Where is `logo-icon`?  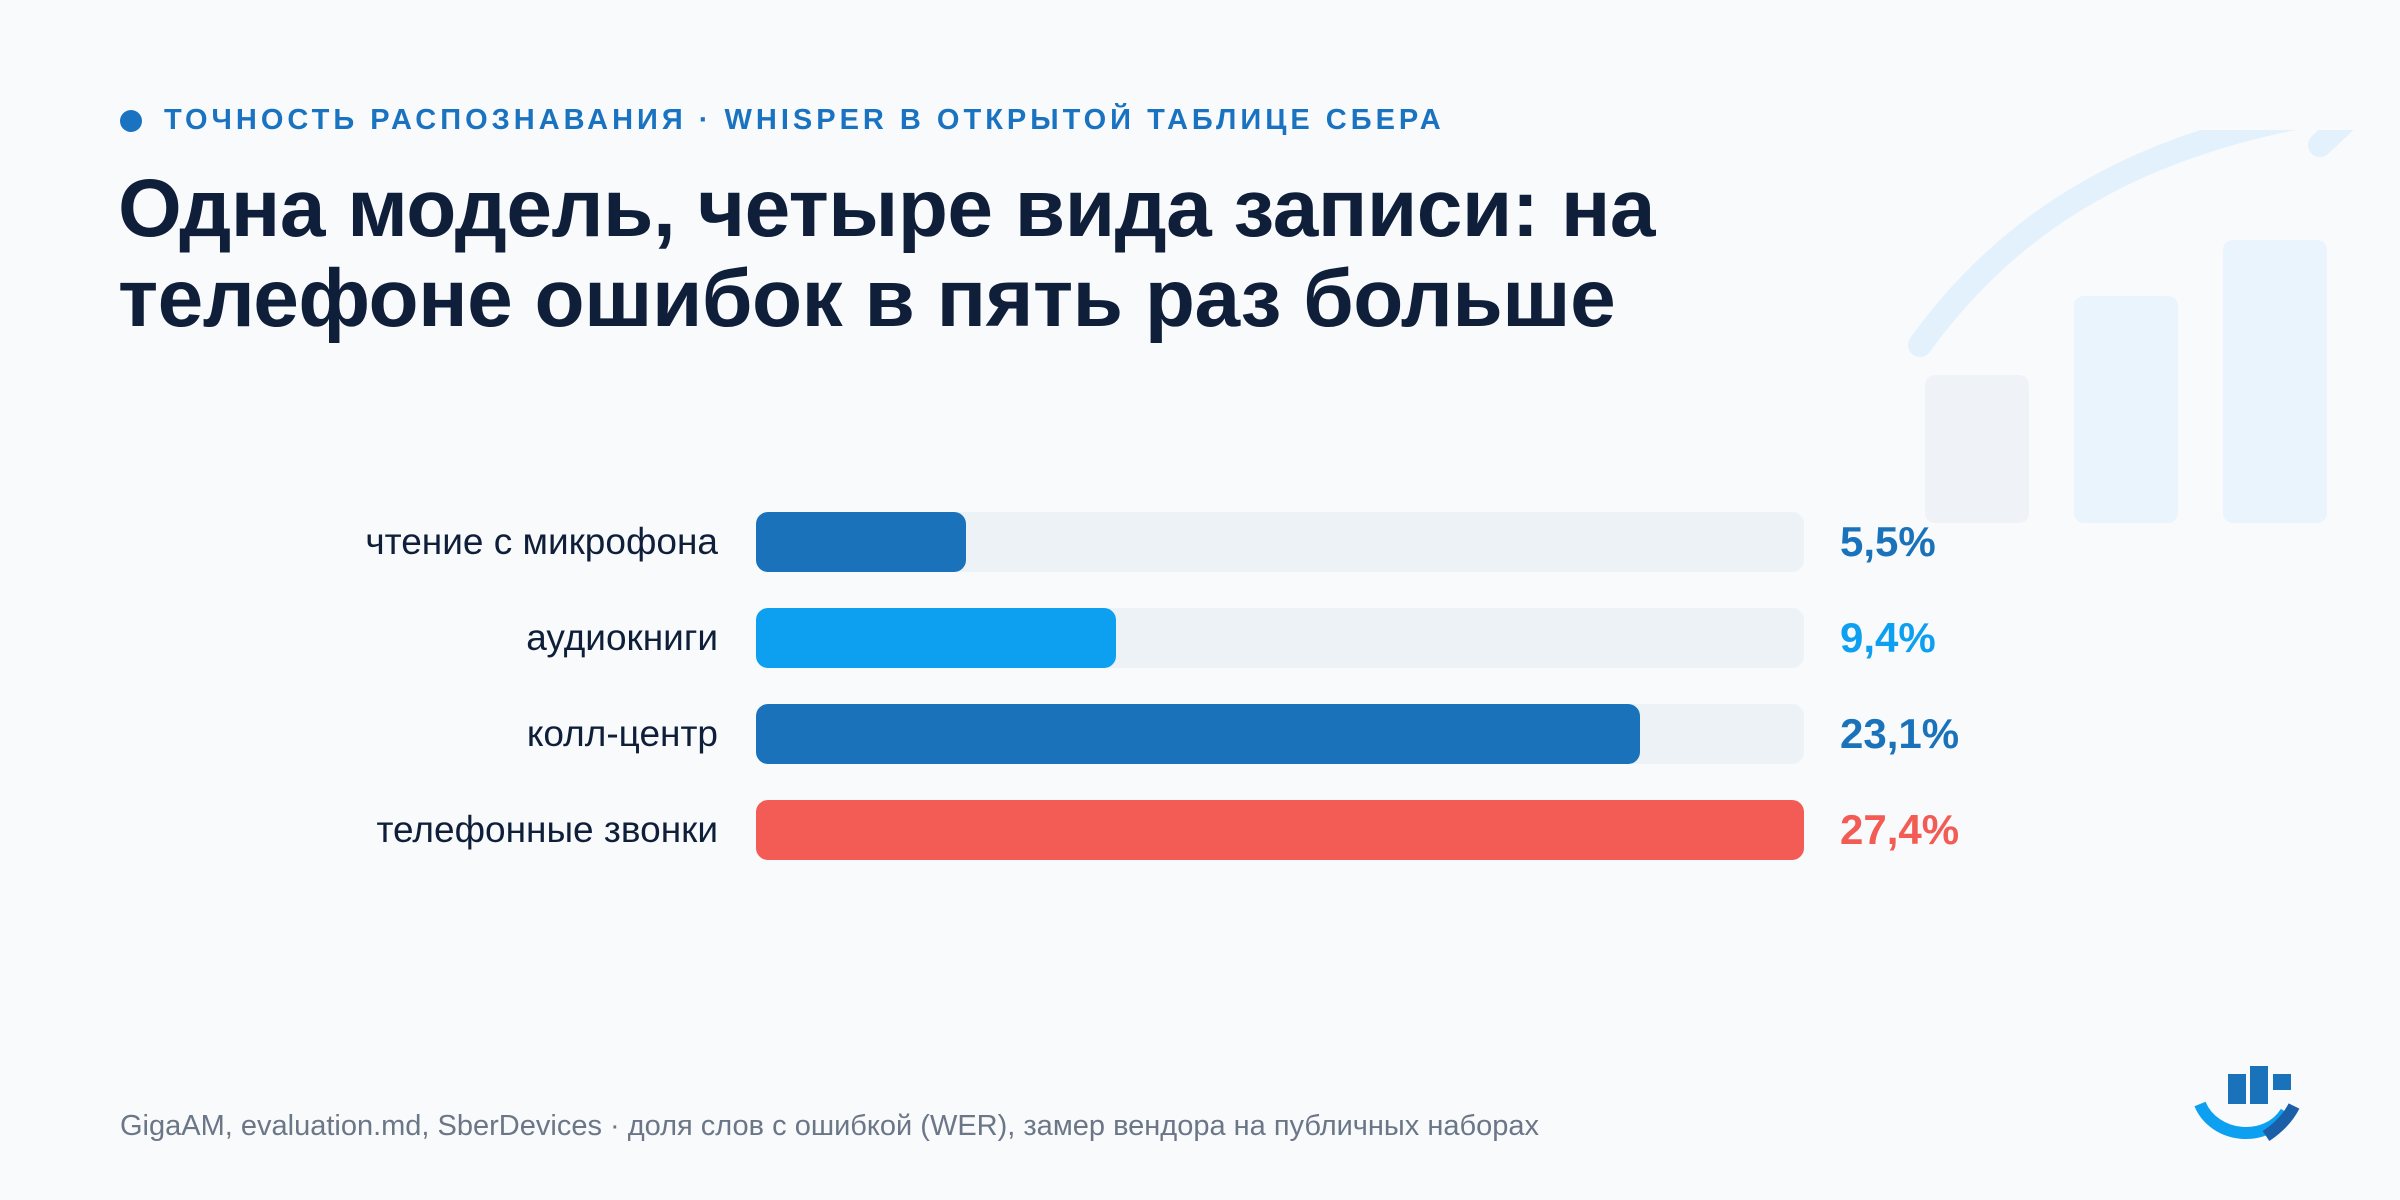
logo-icon is located at coordinates (2247, 1103).